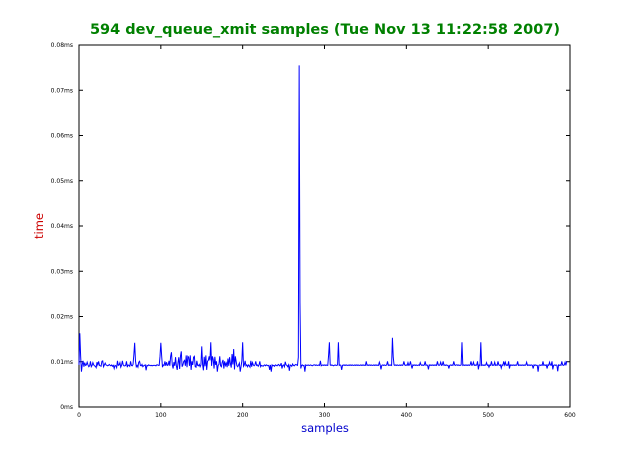  What do you see at coordinates (243, 415) in the screenshot?
I see `x-tick-label: 200` at bounding box center [243, 415].